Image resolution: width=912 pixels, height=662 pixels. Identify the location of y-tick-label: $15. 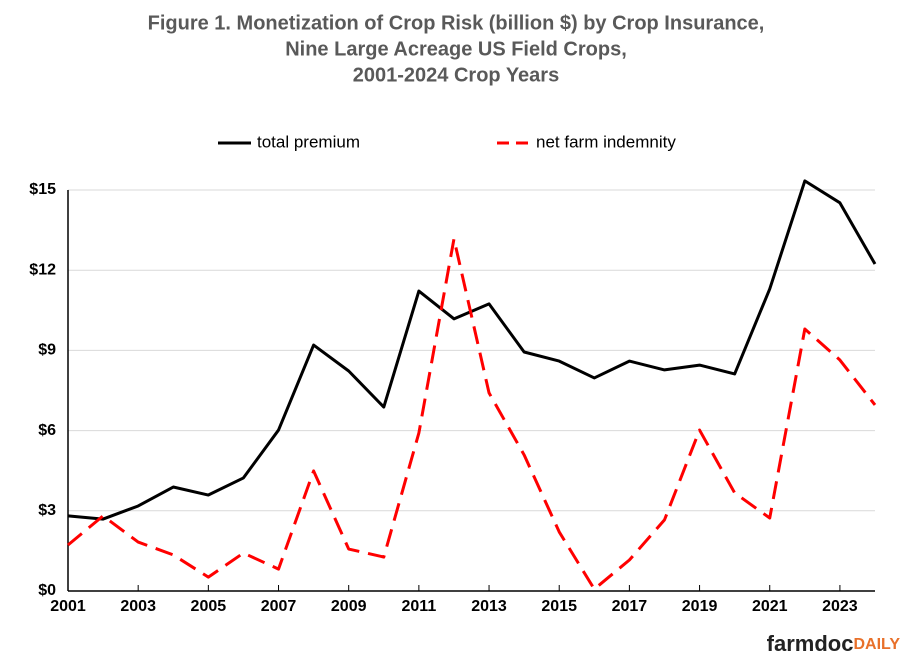
(42, 189).